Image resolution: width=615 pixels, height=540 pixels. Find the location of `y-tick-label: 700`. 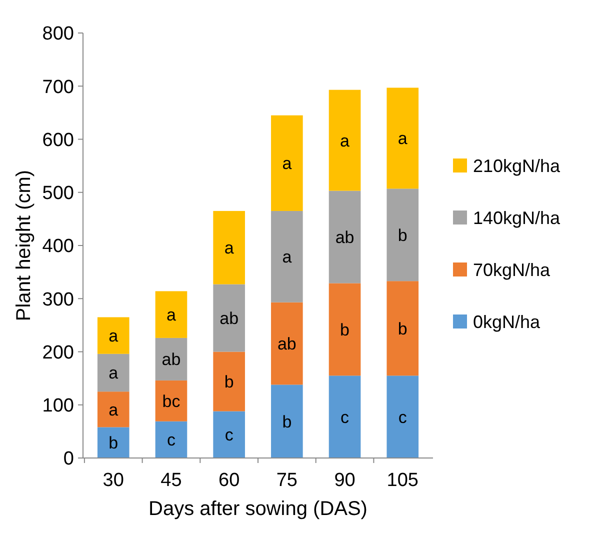

y-tick-label: 700 is located at coordinates (58, 87).